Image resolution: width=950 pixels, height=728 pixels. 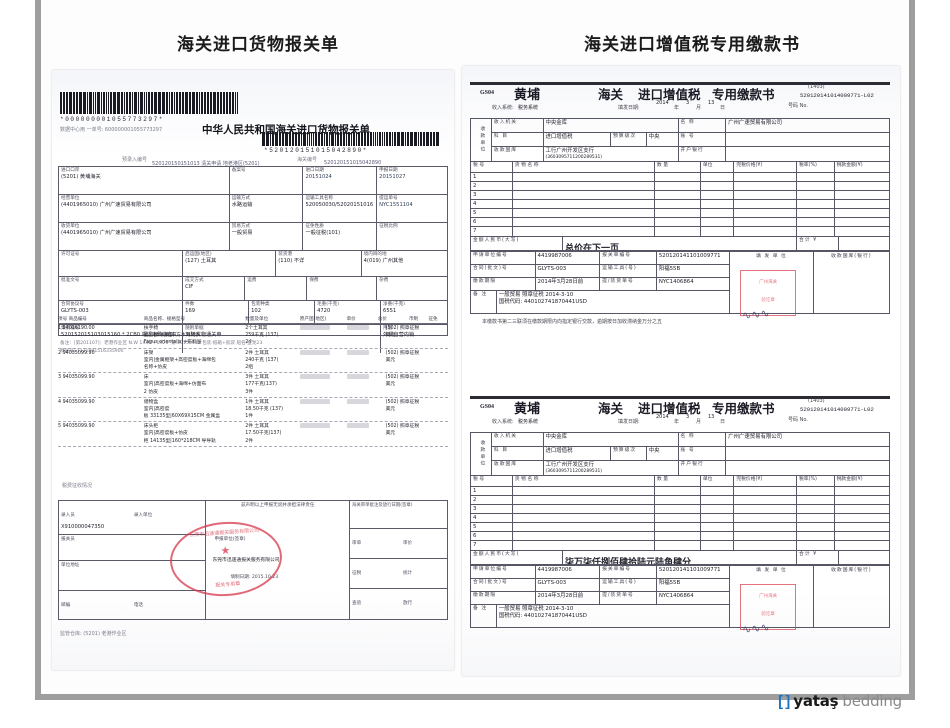 What do you see at coordinates (324, 310) in the screenshot?
I see `field-value: 4720` at bounding box center [324, 310].